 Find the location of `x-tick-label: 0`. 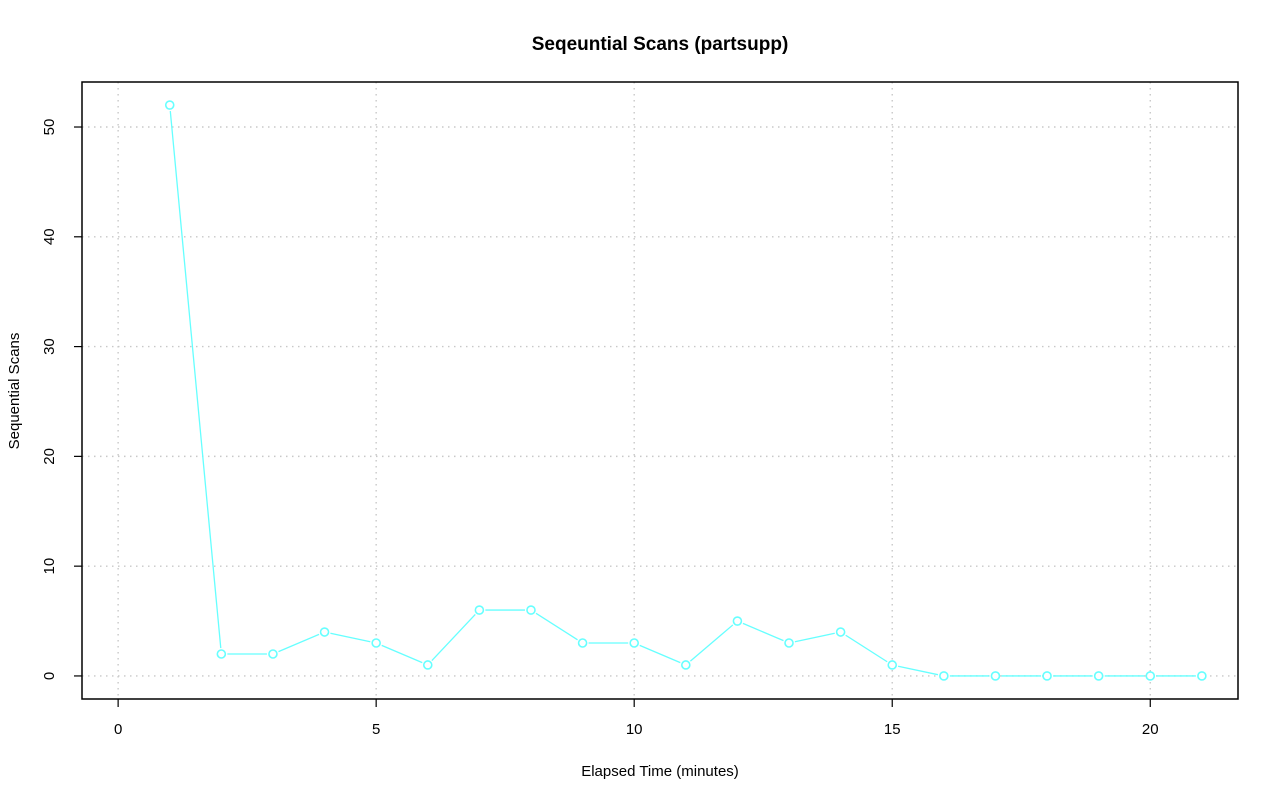

x-tick-label: 0 is located at coordinates (118, 729).